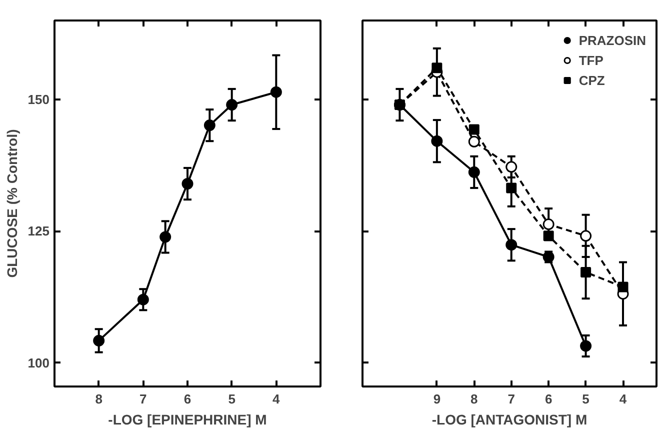  What do you see at coordinates (437, 399) in the screenshot?
I see `x-tick-label: 9` at bounding box center [437, 399].